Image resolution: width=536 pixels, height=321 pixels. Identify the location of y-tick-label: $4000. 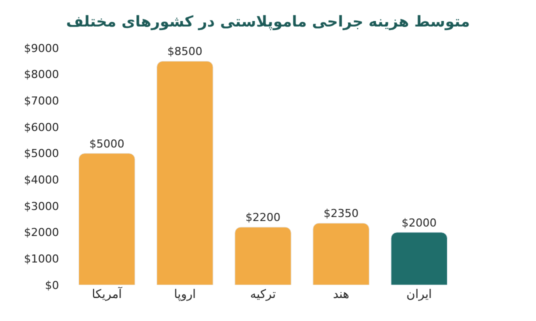
(41, 180).